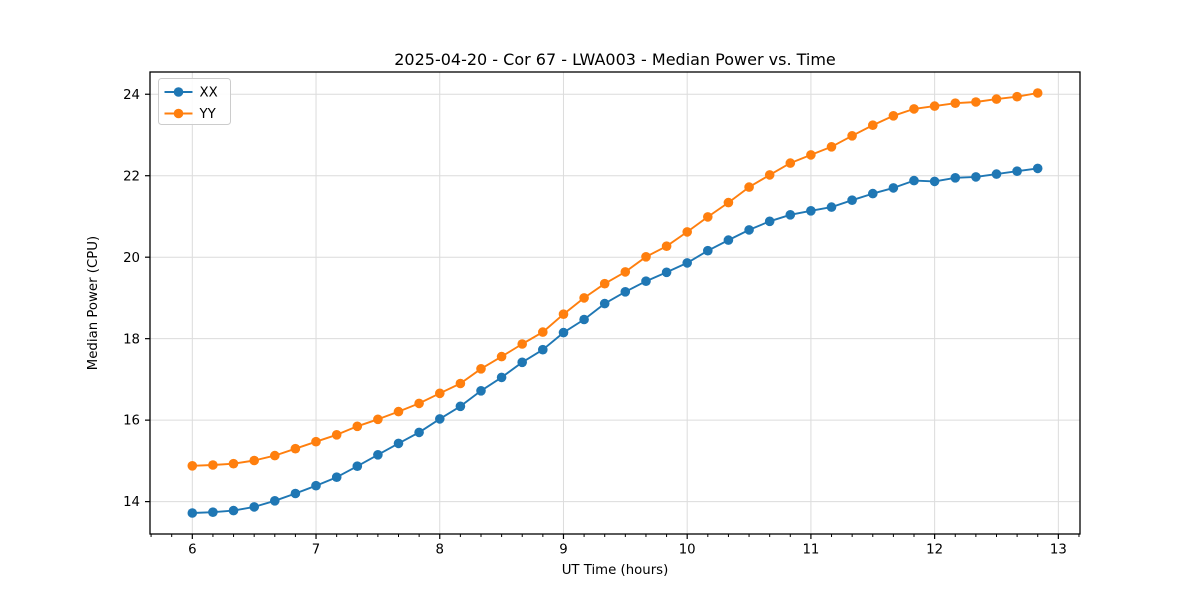 The width and height of the screenshot is (1200, 600). What do you see at coordinates (131, 258) in the screenshot?
I see `y-tick-label: 20` at bounding box center [131, 258].